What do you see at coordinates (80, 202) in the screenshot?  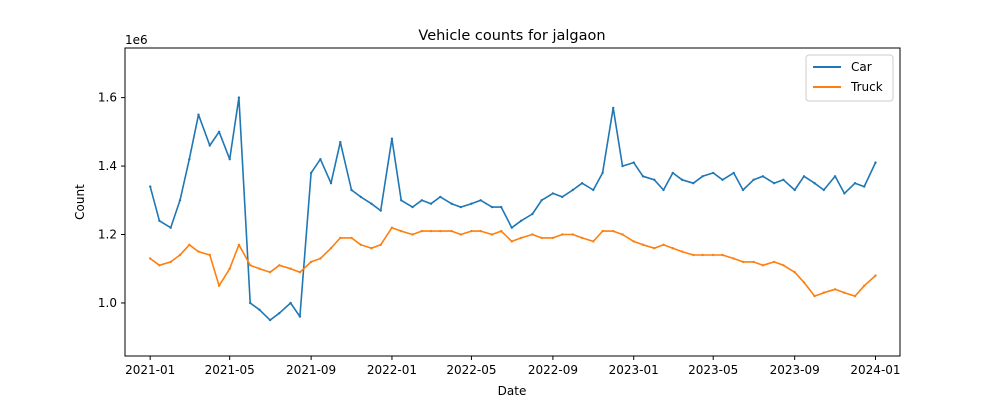 I see `y-axis-label: Count` at bounding box center [80, 202].